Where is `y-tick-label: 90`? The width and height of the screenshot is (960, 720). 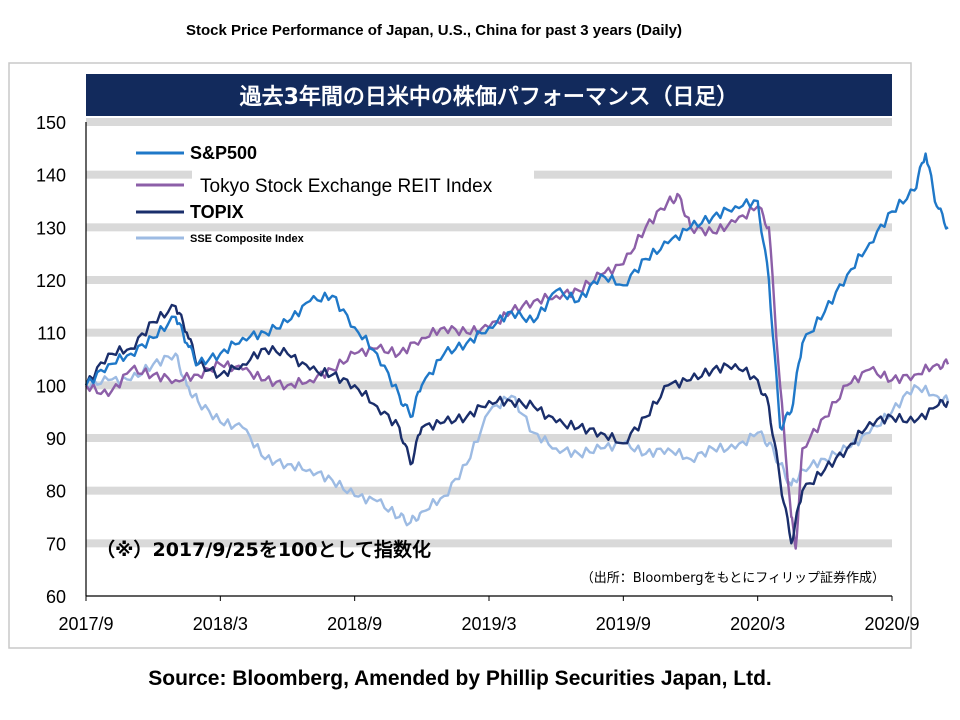
y-tick-label: 90 is located at coordinates (56, 439).